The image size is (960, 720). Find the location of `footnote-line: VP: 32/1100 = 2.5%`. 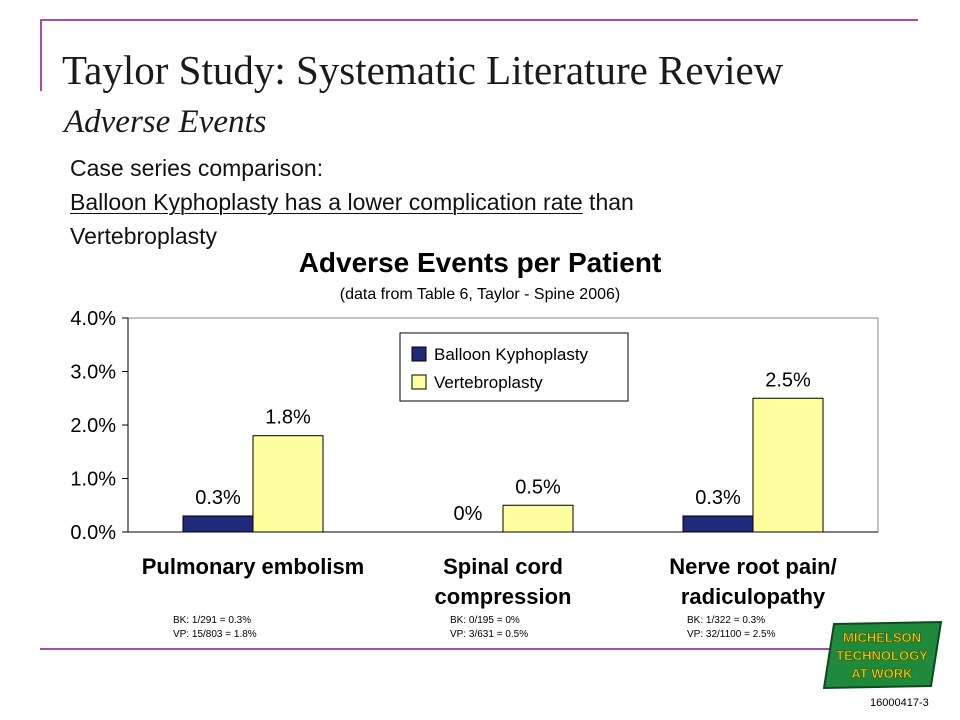

footnote-line: VP: 32/1100 = 2.5% is located at coordinates (731, 634).